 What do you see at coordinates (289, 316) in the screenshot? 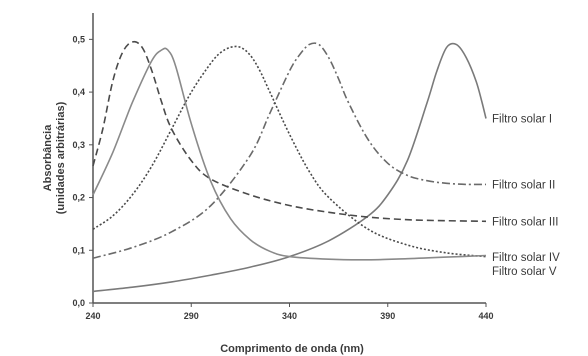
I see `x-tick-label: 340` at bounding box center [289, 316].